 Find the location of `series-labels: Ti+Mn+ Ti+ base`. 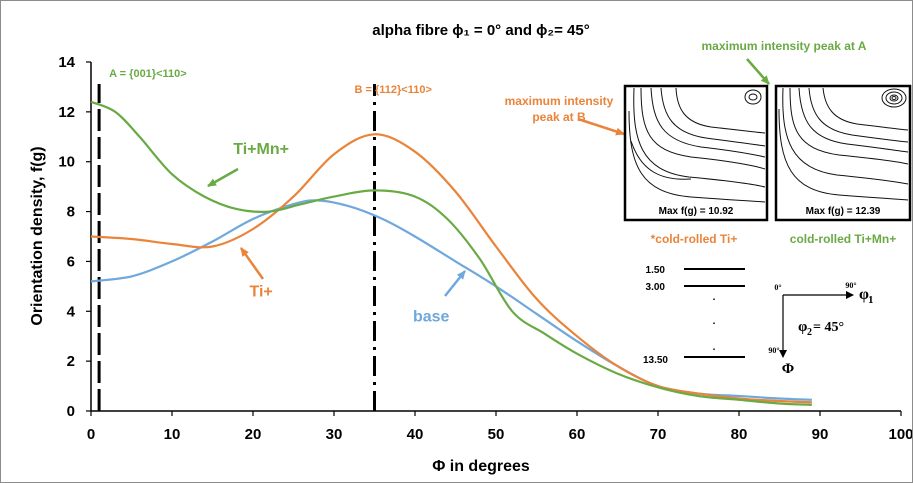

series-labels: Ti+Mn+ Ti+ base is located at coordinates (341, 233).